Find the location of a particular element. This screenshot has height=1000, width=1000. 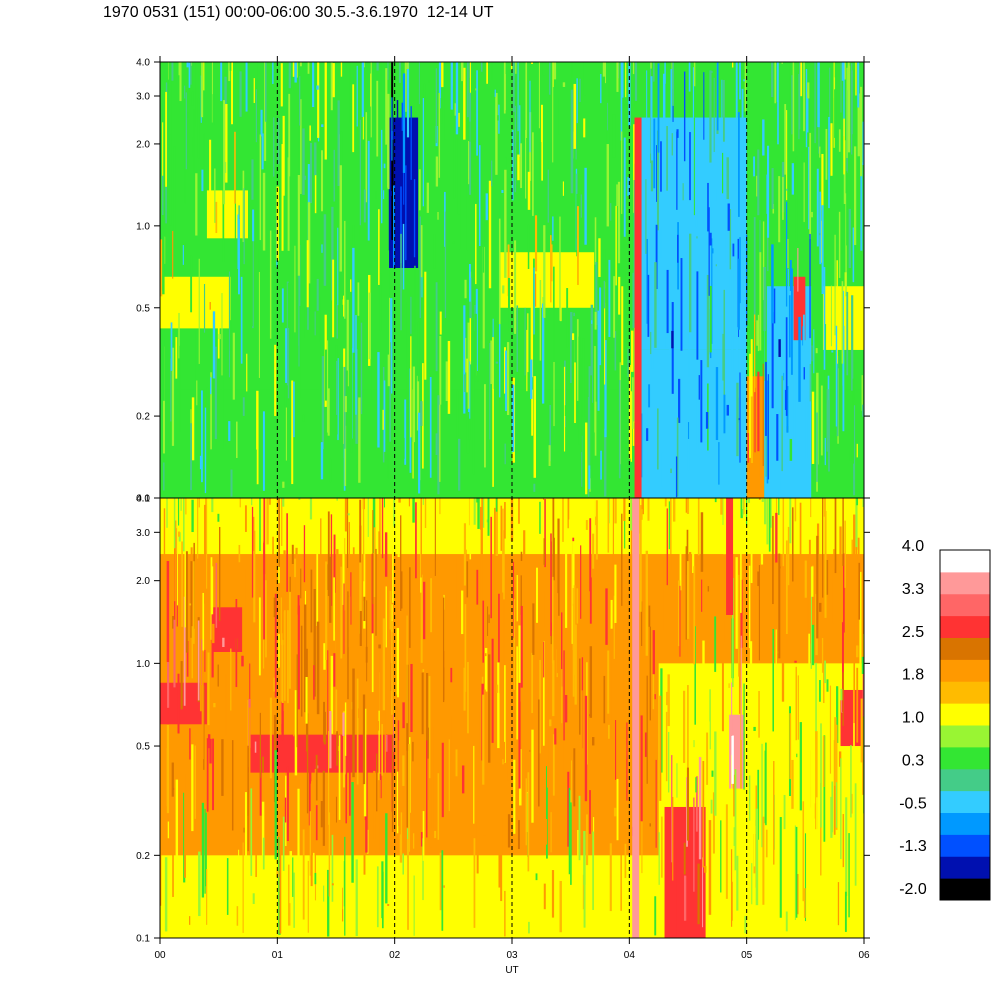

intensity-streak is located at coordinates (638, 307).